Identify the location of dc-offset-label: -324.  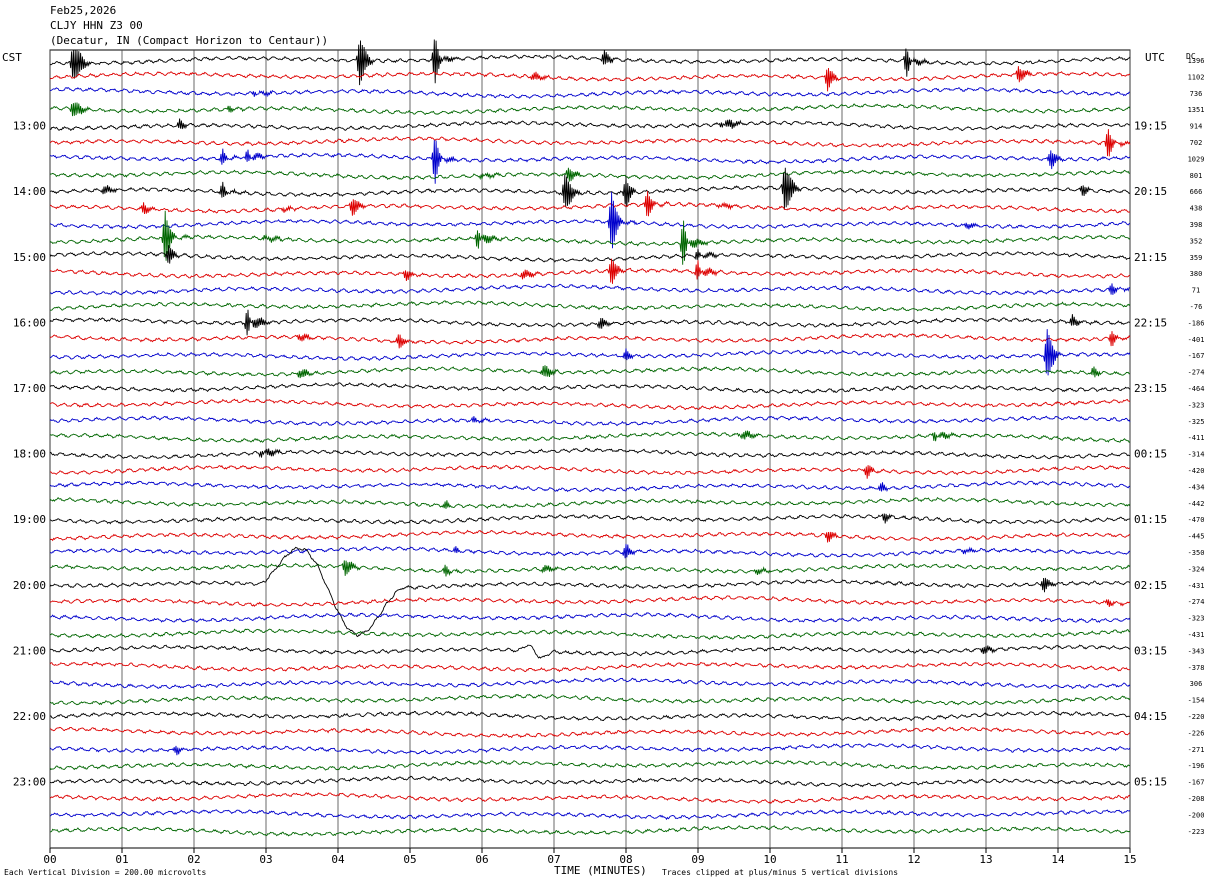
(1196, 569).